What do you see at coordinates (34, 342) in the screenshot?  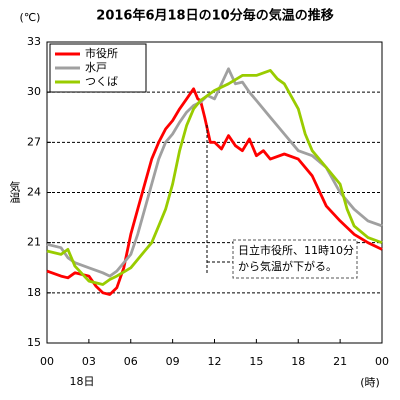 I see `y-tick-label: 15` at bounding box center [34, 342].